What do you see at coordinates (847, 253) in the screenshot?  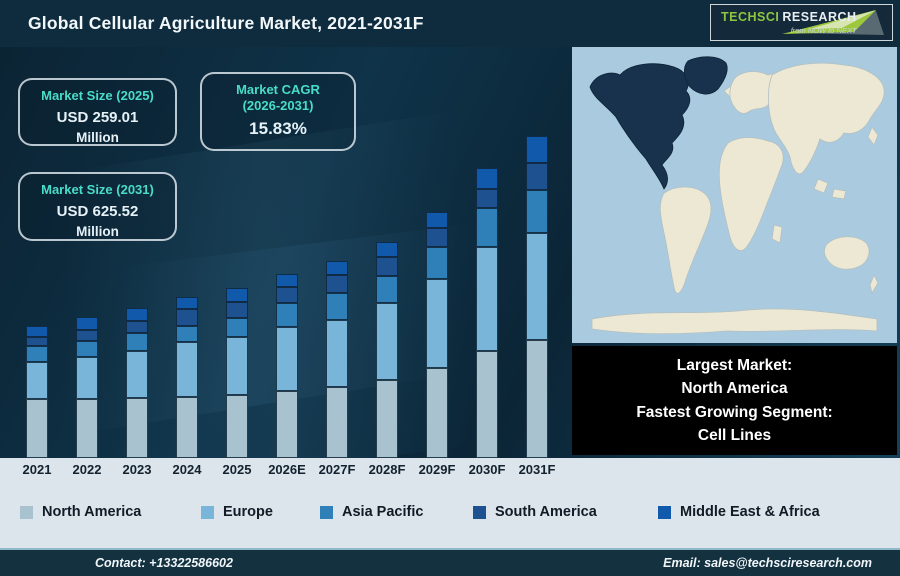 I see `continent-australia` at bounding box center [847, 253].